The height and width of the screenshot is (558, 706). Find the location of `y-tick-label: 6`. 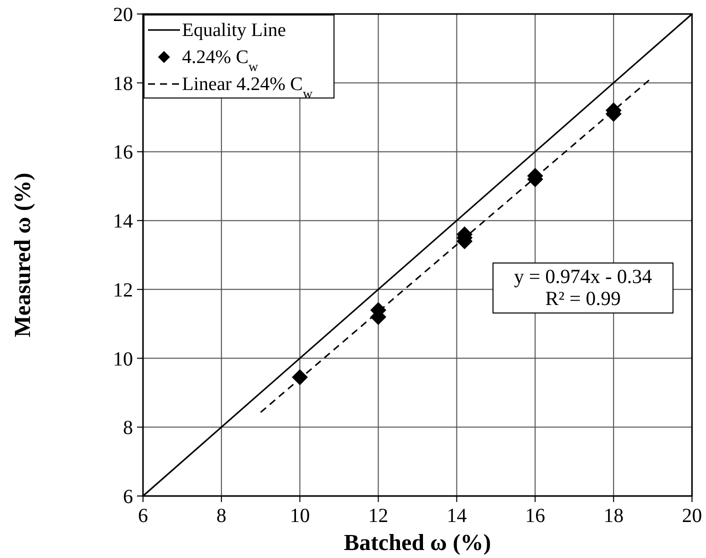

y-tick-label: 6 is located at coordinates (128, 497).